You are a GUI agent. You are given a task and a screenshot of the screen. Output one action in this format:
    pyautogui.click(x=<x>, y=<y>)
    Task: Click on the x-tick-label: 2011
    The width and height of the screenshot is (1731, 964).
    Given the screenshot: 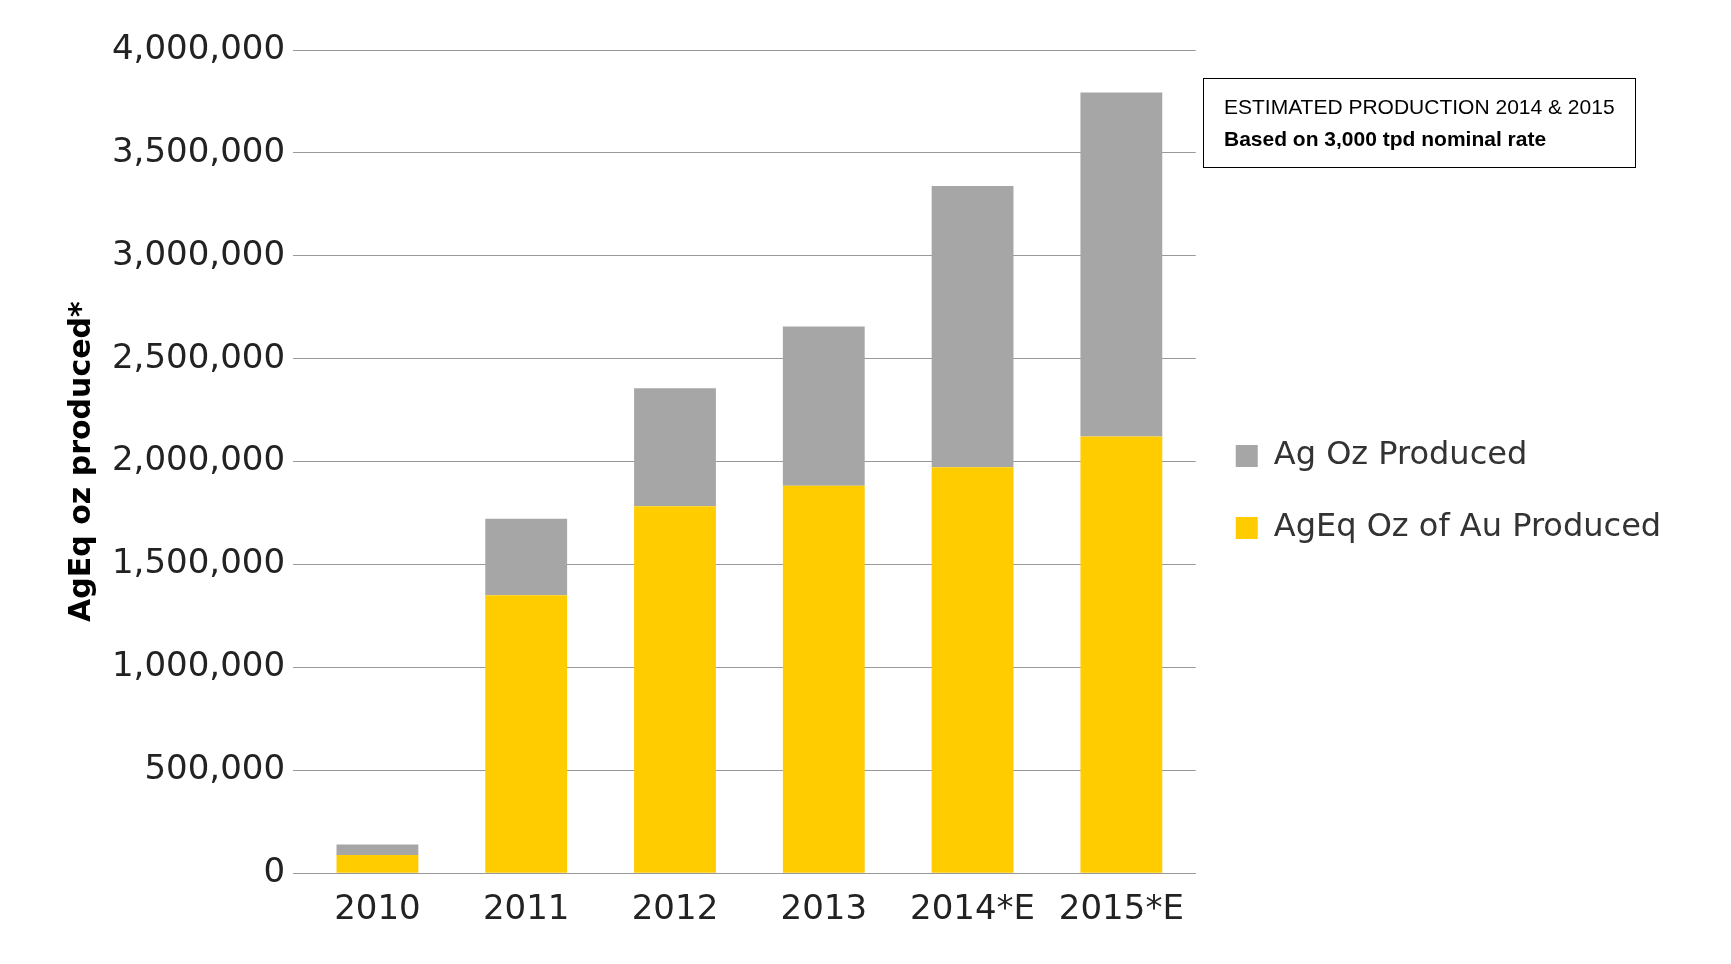 What is the action you would take?
    pyautogui.click(x=526, y=907)
    